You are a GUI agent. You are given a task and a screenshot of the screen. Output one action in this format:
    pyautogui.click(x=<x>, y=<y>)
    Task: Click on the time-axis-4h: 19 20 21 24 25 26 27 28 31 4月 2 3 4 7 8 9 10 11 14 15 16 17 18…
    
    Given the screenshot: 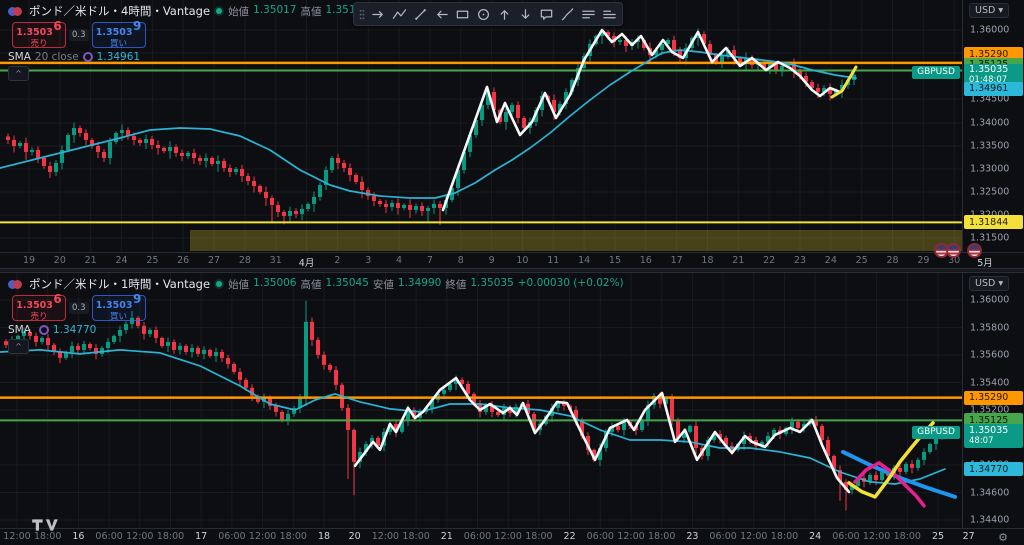 What is the action you would take?
    pyautogui.click(x=512, y=260)
    